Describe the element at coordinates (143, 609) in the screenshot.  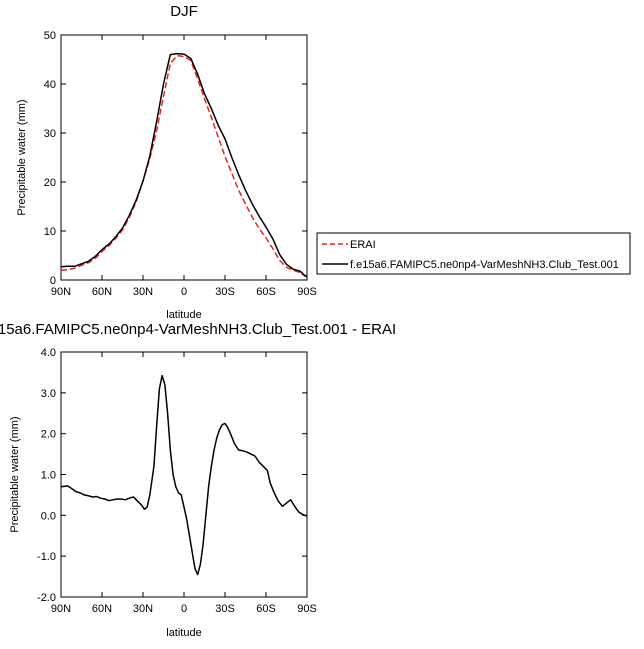
I see `bottom-x-tick-label: 30N` at that location.